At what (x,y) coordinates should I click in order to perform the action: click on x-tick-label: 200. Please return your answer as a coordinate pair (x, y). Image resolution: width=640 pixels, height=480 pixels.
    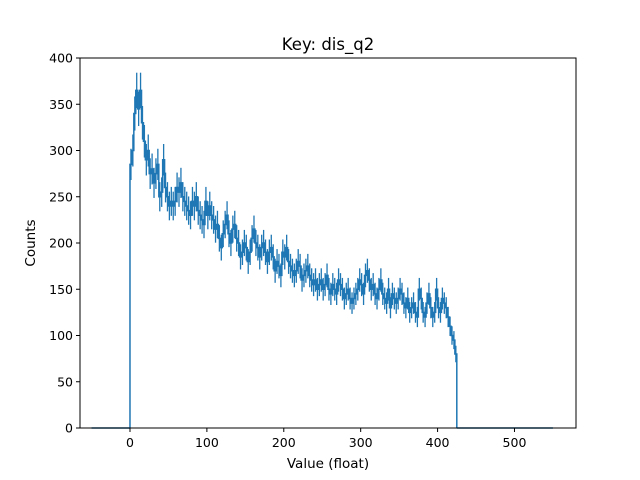
    Looking at the image, I should click on (284, 442).